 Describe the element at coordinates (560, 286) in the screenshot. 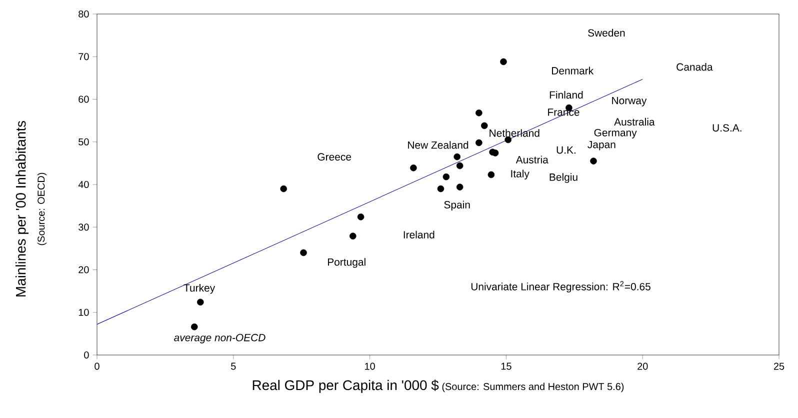

I see `annotation: Univariate Linear Regression: R$^{2}$=0.65` at that location.